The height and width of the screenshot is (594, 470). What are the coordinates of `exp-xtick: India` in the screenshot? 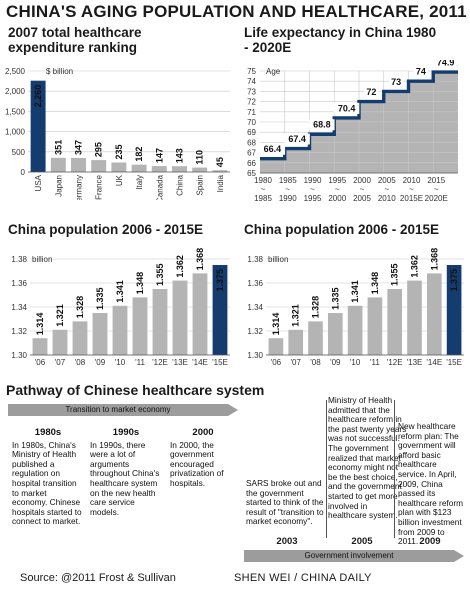 It's located at (220, 183).